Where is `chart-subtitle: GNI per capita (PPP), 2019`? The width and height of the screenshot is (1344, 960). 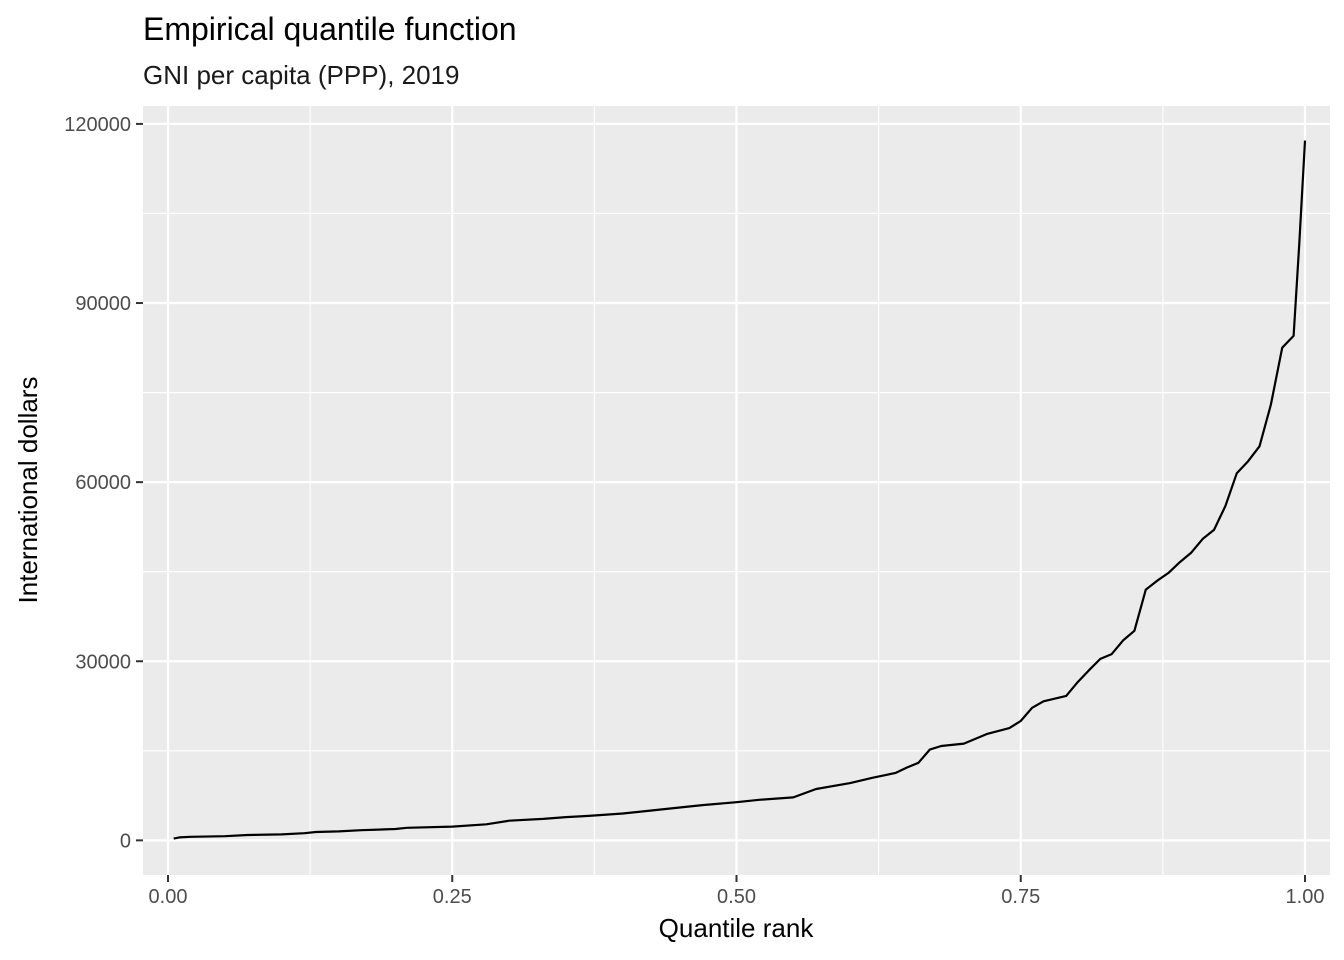 chart-subtitle: GNI per capita (PPP), 2019 is located at coordinates (301, 75).